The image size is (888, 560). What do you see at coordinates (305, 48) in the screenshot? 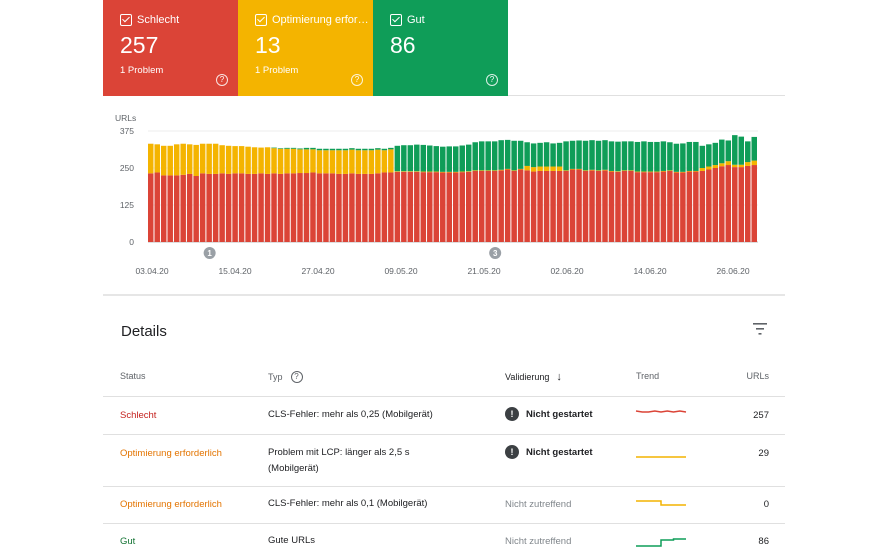
I see `card-optimierung: Optimierung erfor… 13 1 Problem ?` at bounding box center [305, 48].